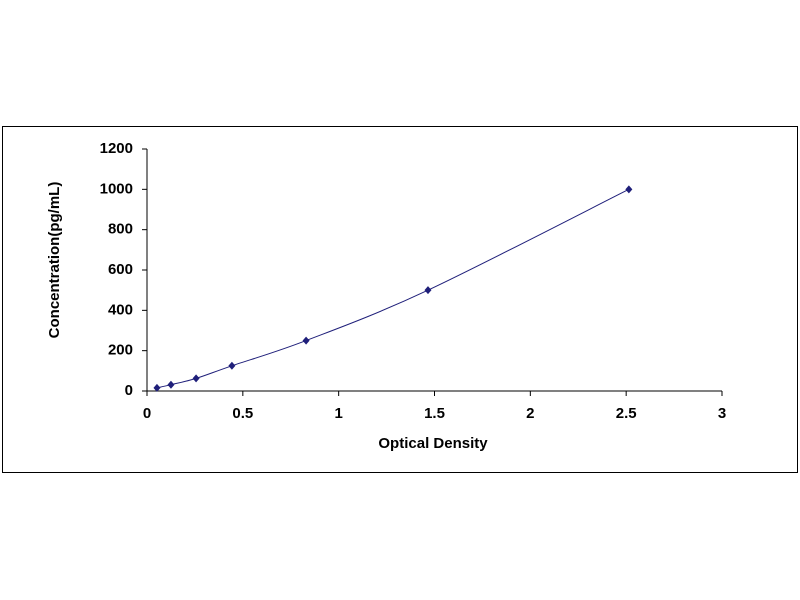  What do you see at coordinates (242, 413) in the screenshot?
I see `x-tick-label: 0.5` at bounding box center [242, 413].